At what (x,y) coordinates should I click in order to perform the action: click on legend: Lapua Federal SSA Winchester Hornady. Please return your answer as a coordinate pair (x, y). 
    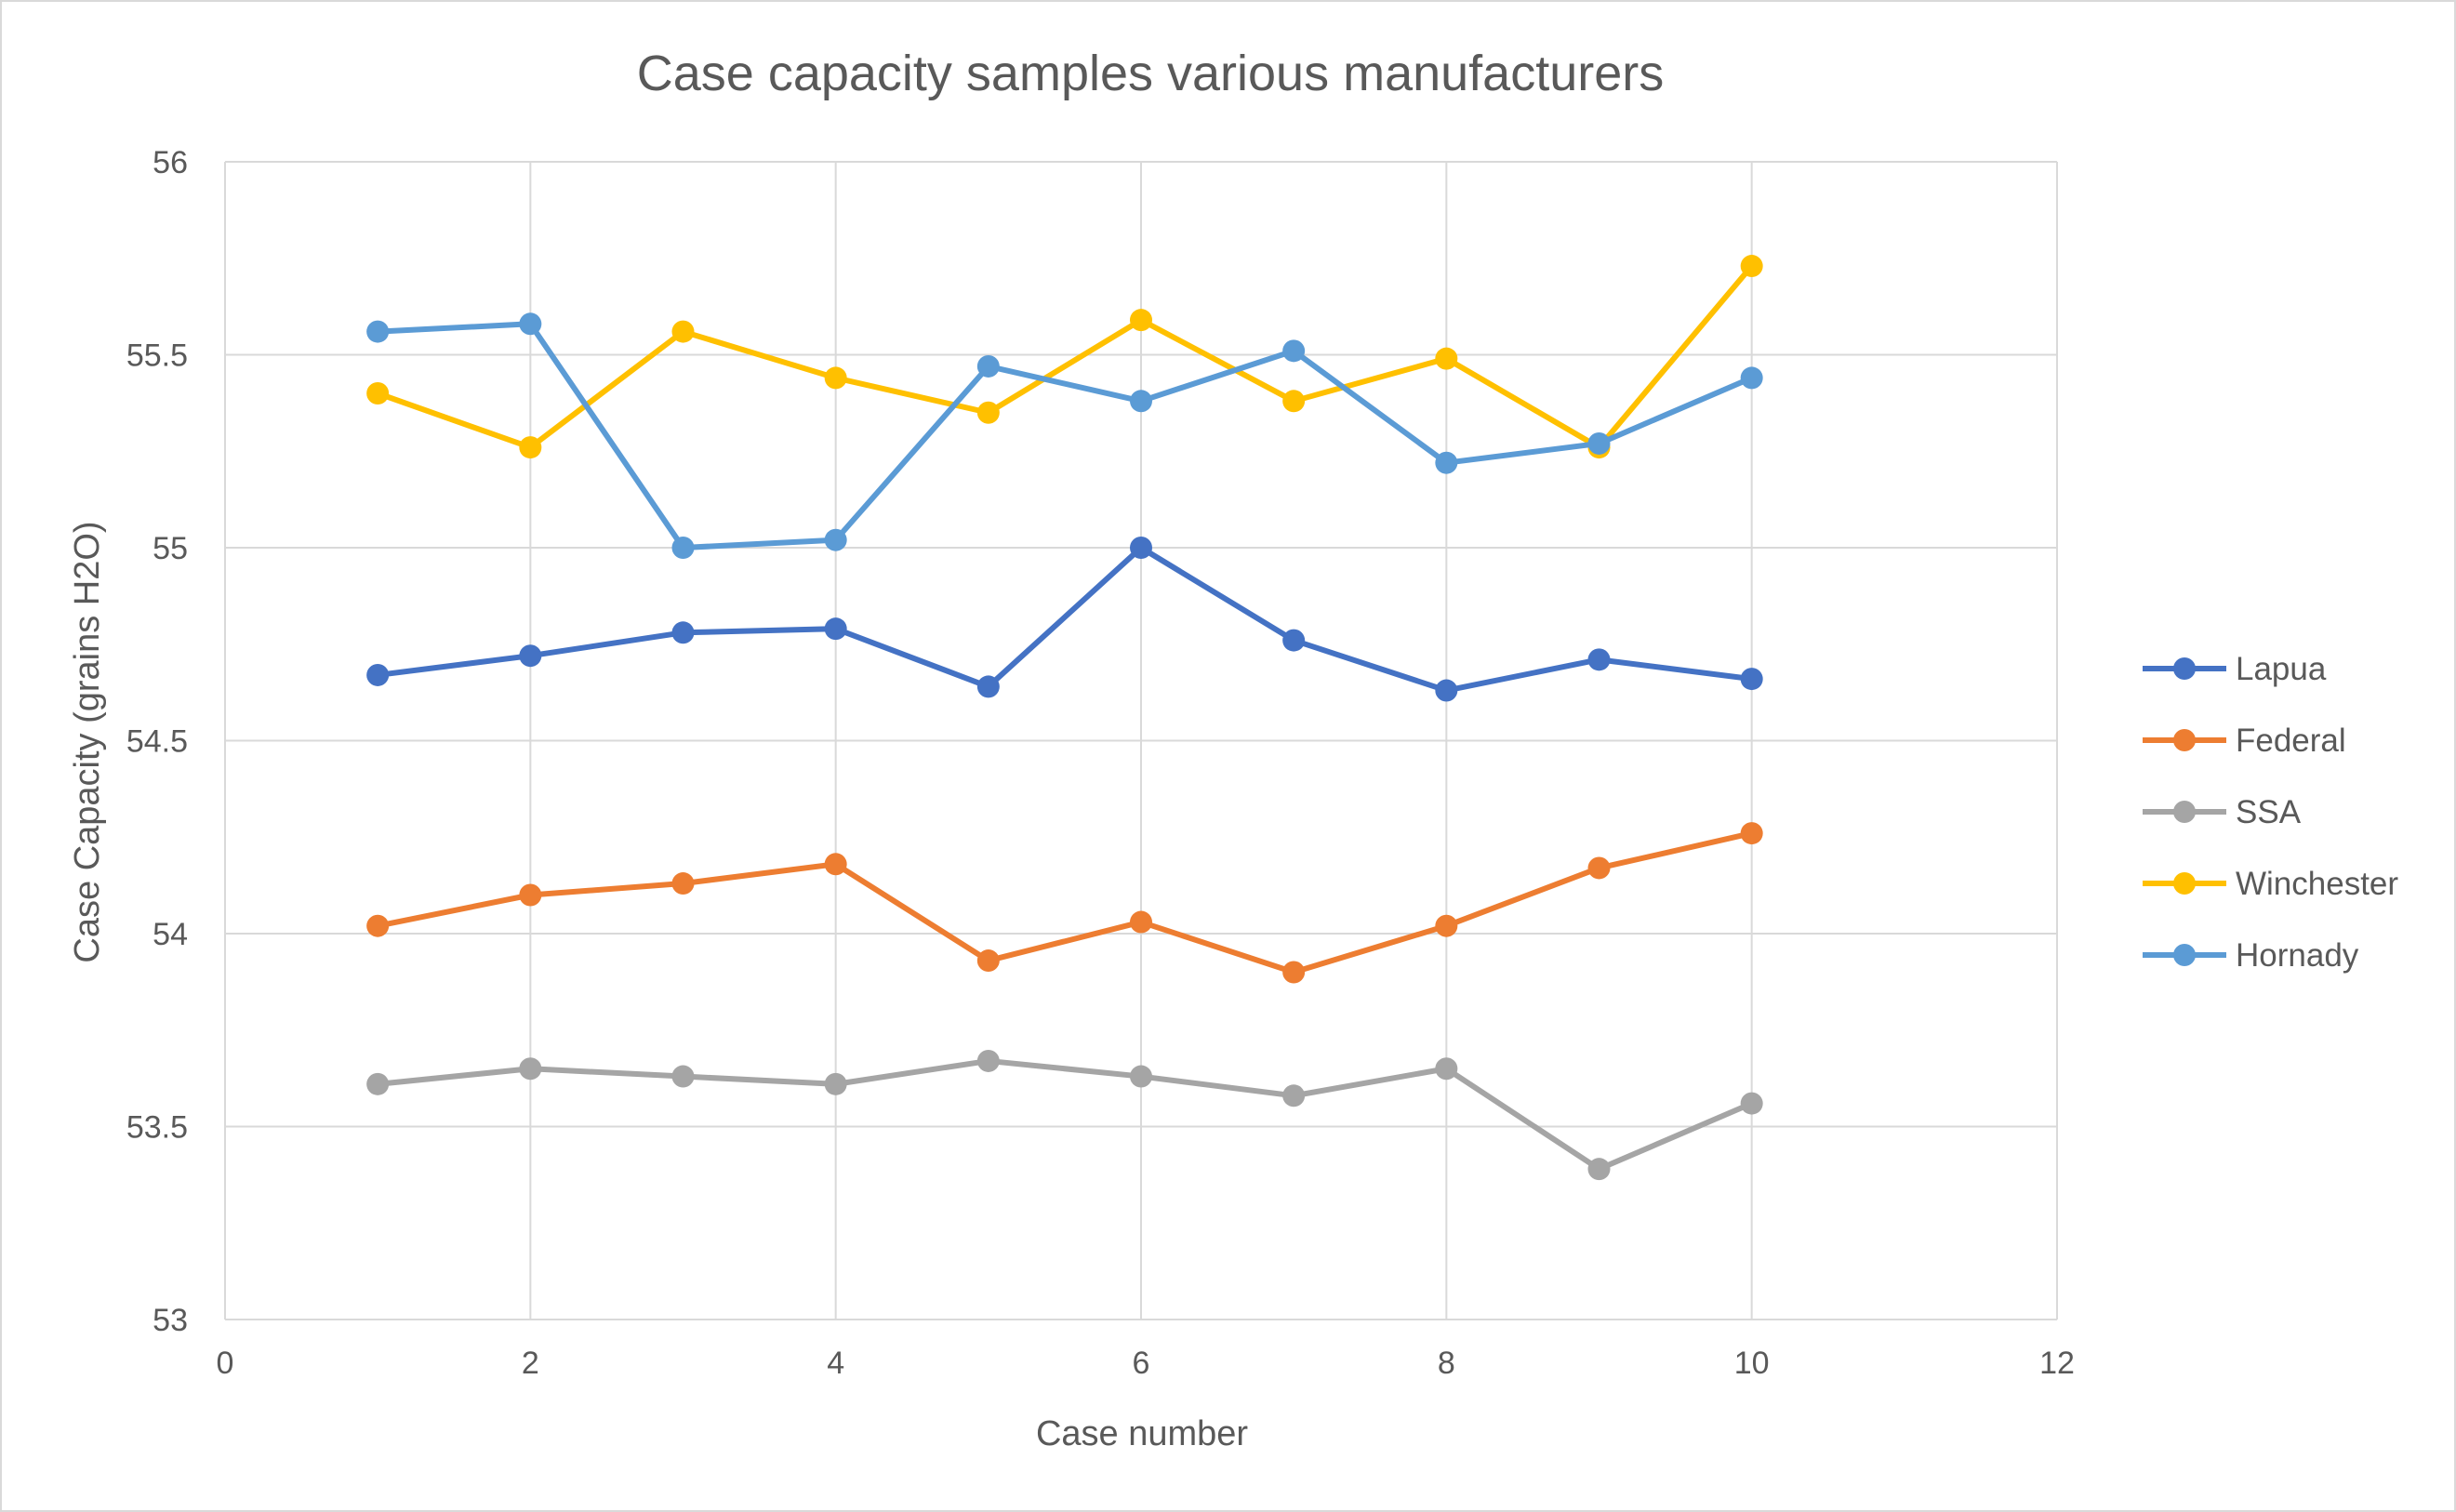
    Looking at the image, I should click on (2270, 812).